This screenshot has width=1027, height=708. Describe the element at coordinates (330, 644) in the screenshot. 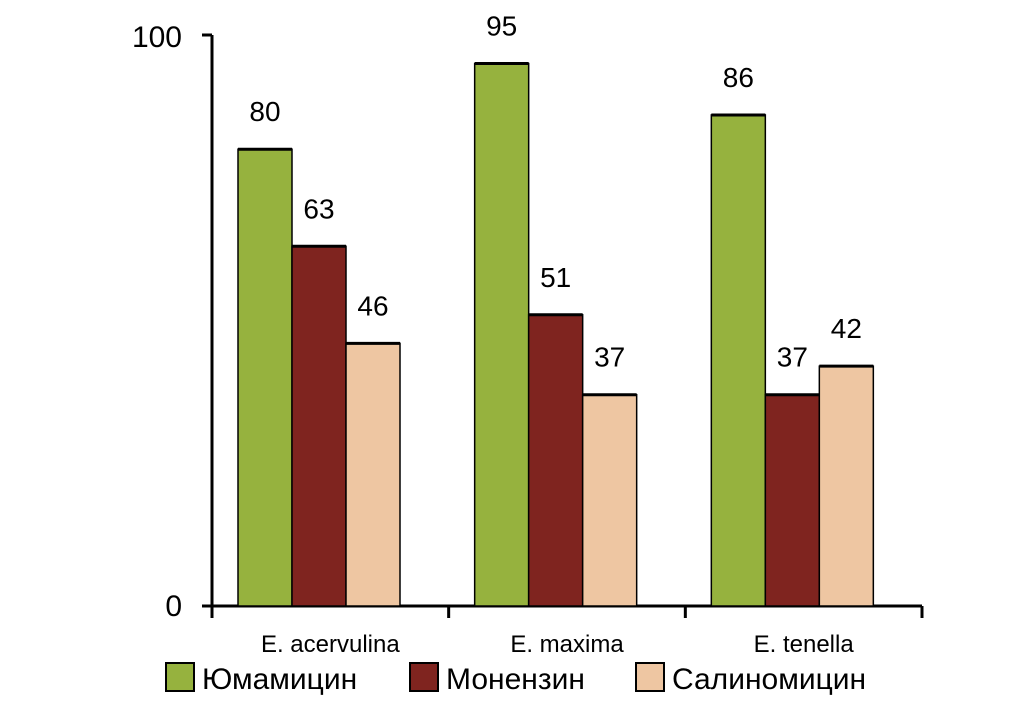

I see `x-category-label: E. acervulina` at that location.